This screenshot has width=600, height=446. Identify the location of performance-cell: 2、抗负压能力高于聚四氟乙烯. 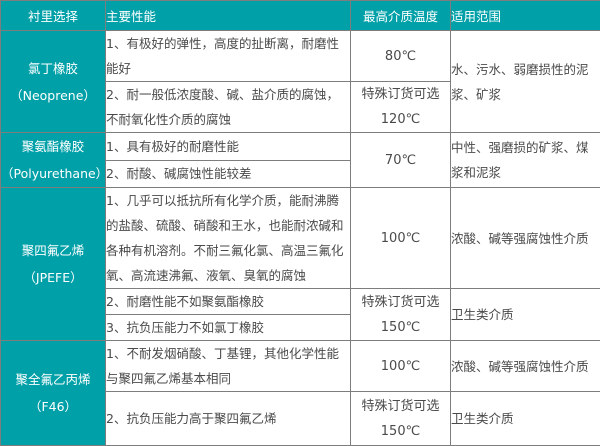
(228, 419).